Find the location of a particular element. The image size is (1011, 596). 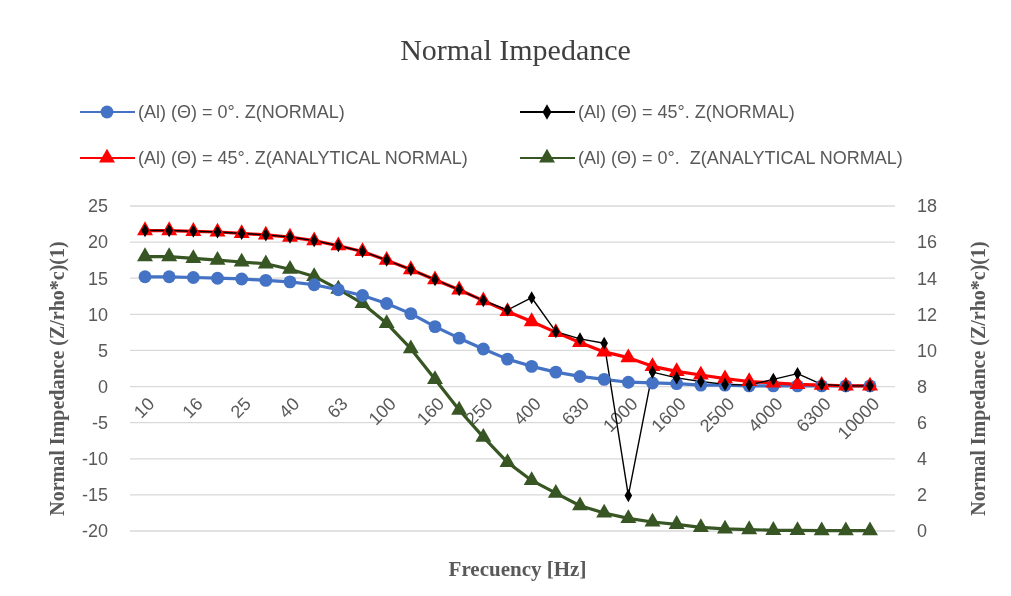

y2-tick-label: 12 is located at coordinates (927, 314).